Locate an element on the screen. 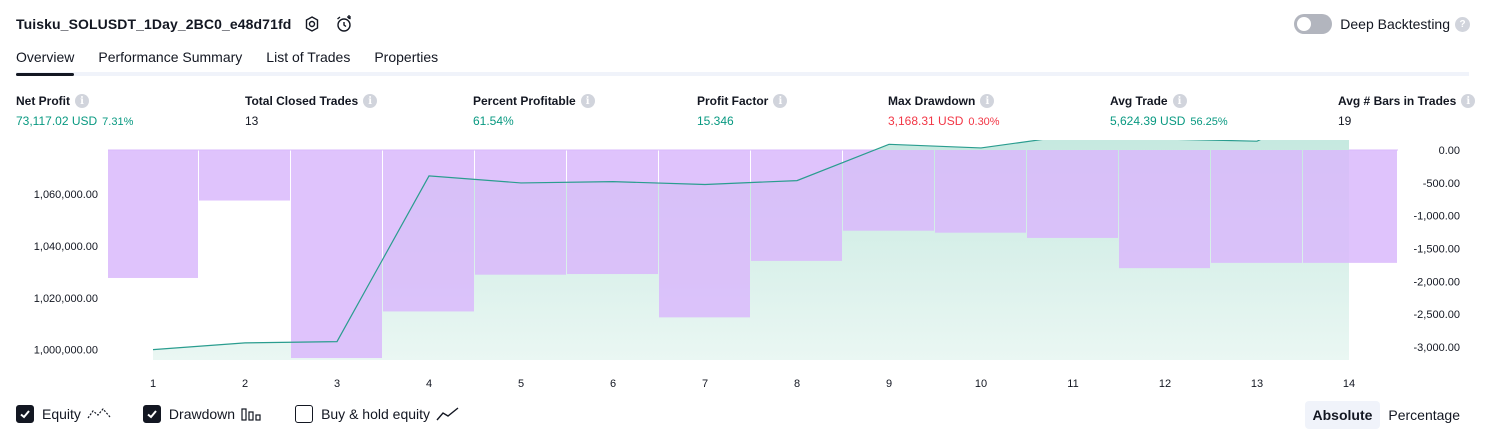 Image resolution: width=1486 pixels, height=438 pixels. y-left-tick-label: 1,000,000.00 is located at coordinates (66, 351).